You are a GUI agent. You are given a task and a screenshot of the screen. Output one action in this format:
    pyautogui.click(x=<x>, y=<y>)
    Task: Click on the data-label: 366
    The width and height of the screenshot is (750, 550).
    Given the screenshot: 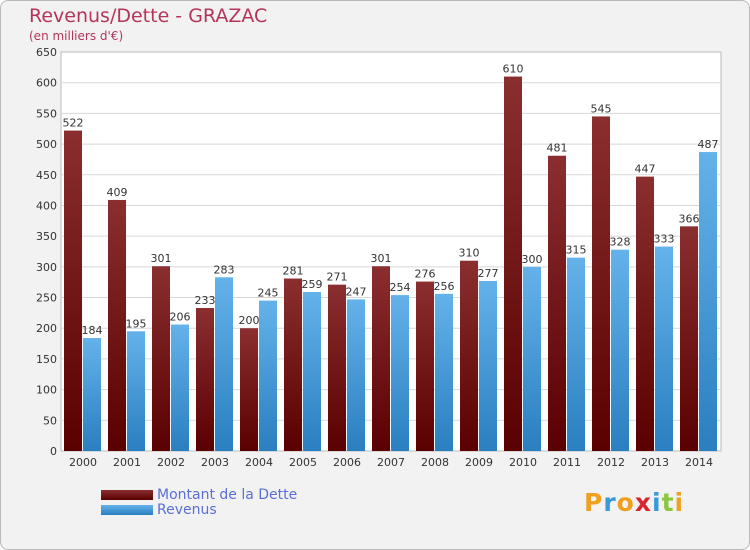 What is the action you would take?
    pyautogui.click(x=689, y=218)
    